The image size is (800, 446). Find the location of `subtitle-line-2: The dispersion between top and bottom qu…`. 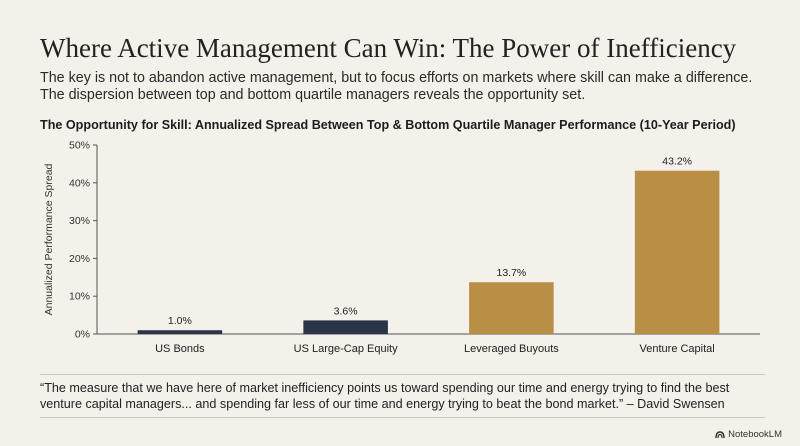

subtitle-line-2: The dispersion between top and bottom qu… is located at coordinates (313, 95).